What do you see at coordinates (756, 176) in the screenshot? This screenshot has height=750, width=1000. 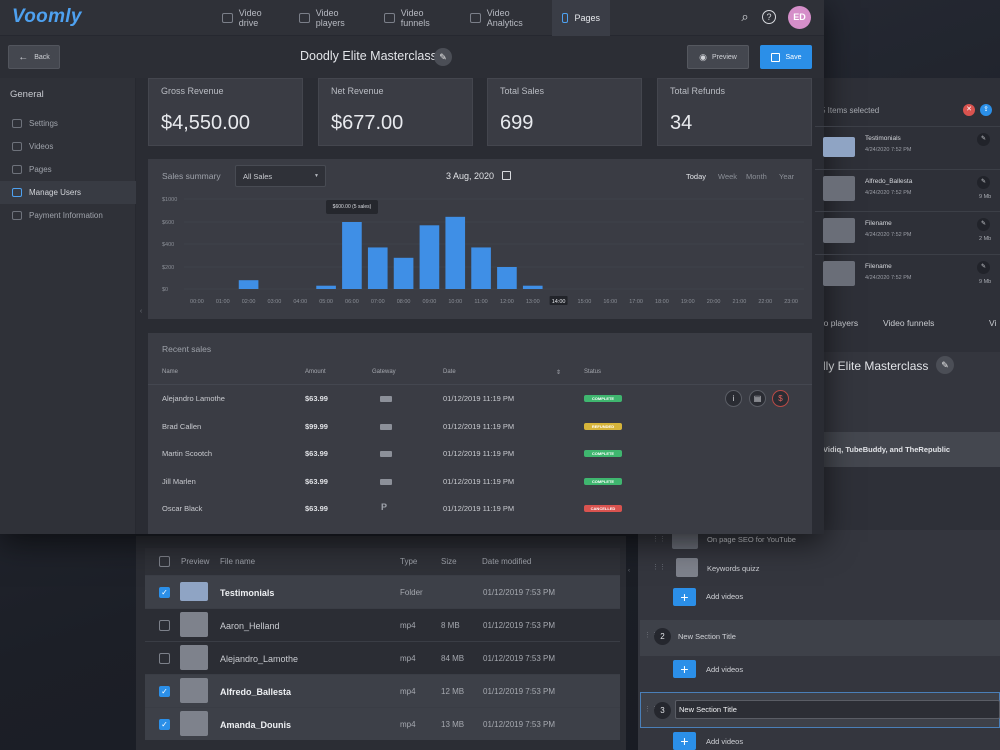 I see `range-tab-month: Month` at bounding box center [756, 176].